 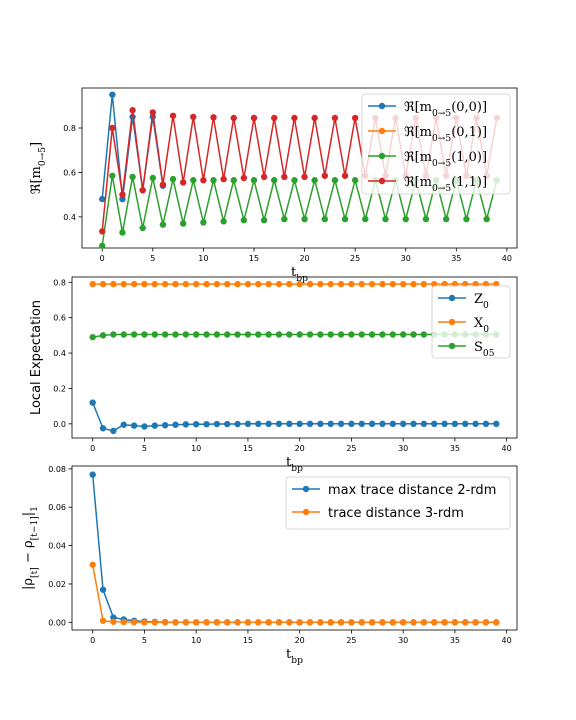 What do you see at coordinates (57, 584) in the screenshot?
I see `y-tick-label: 0.02` at bounding box center [57, 584].